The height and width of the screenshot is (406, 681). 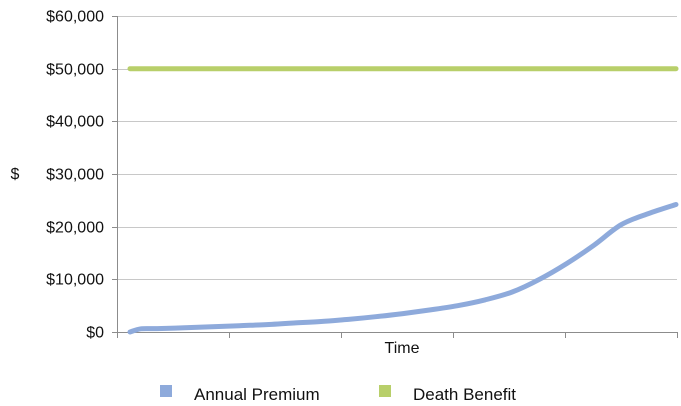 I want to click on y-tick-label-5: $50,000, so click(x=75, y=70).